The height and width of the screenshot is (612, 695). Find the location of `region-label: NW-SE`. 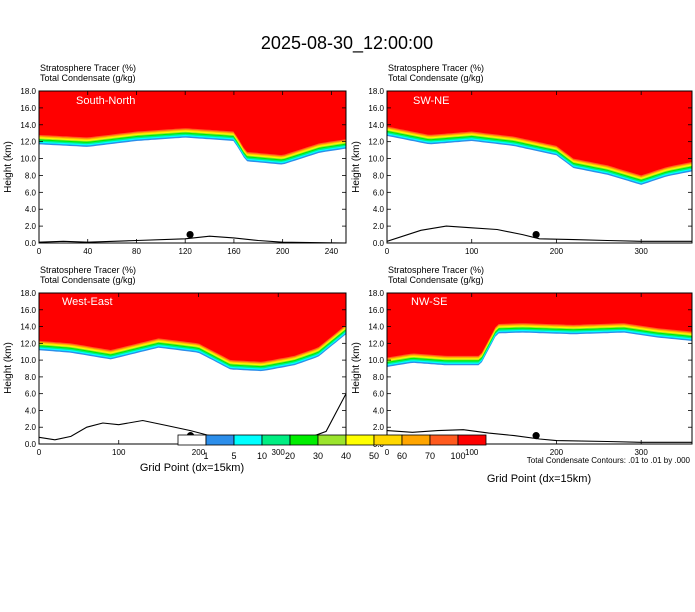

region-label: NW-SE is located at coordinates (429, 302).